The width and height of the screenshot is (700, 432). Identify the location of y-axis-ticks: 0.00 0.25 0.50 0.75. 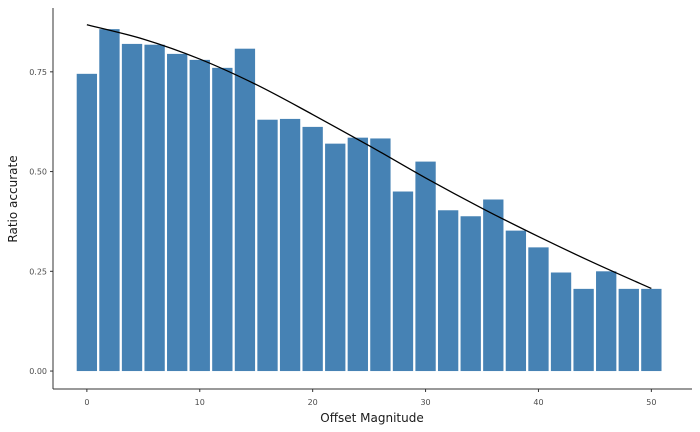
(41, 222).